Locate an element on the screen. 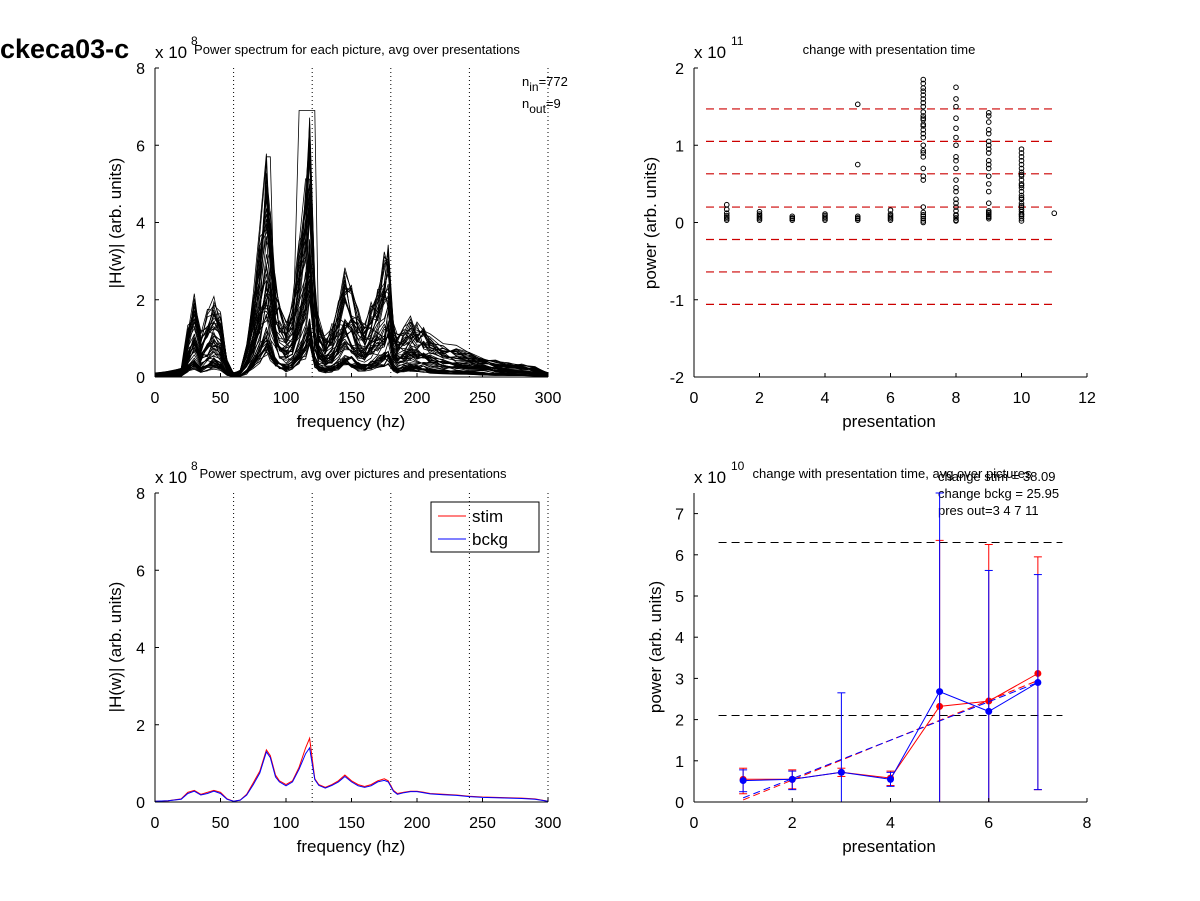 The image size is (1200, 901). legend-label-stim: stim is located at coordinates (487, 516).